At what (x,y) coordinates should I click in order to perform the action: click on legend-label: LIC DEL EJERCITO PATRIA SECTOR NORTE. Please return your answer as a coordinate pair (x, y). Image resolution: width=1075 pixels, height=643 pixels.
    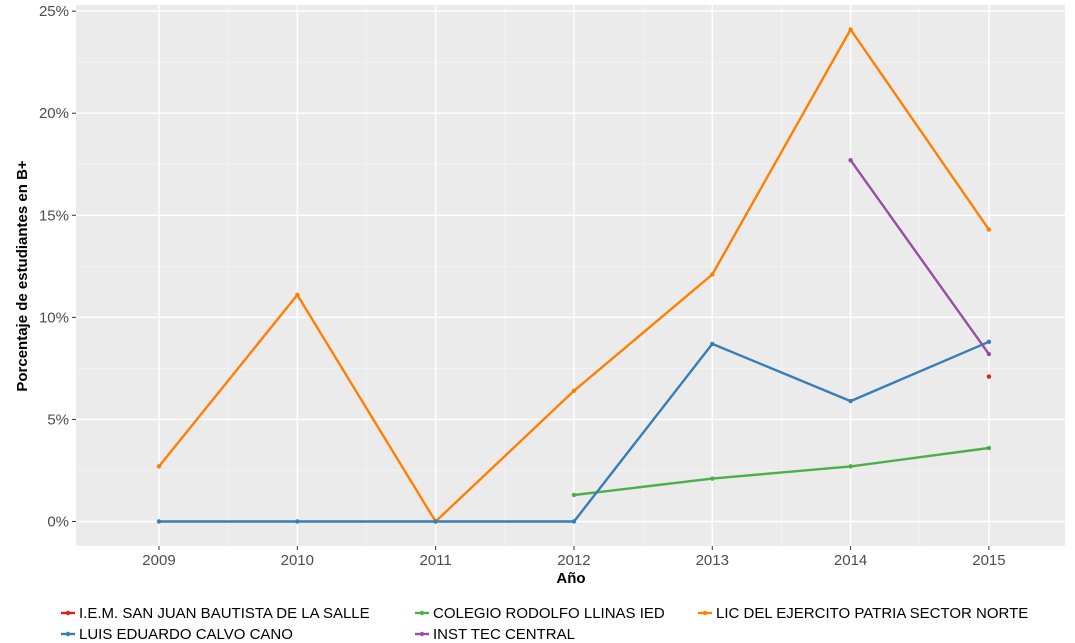
    Looking at the image, I should click on (872, 613).